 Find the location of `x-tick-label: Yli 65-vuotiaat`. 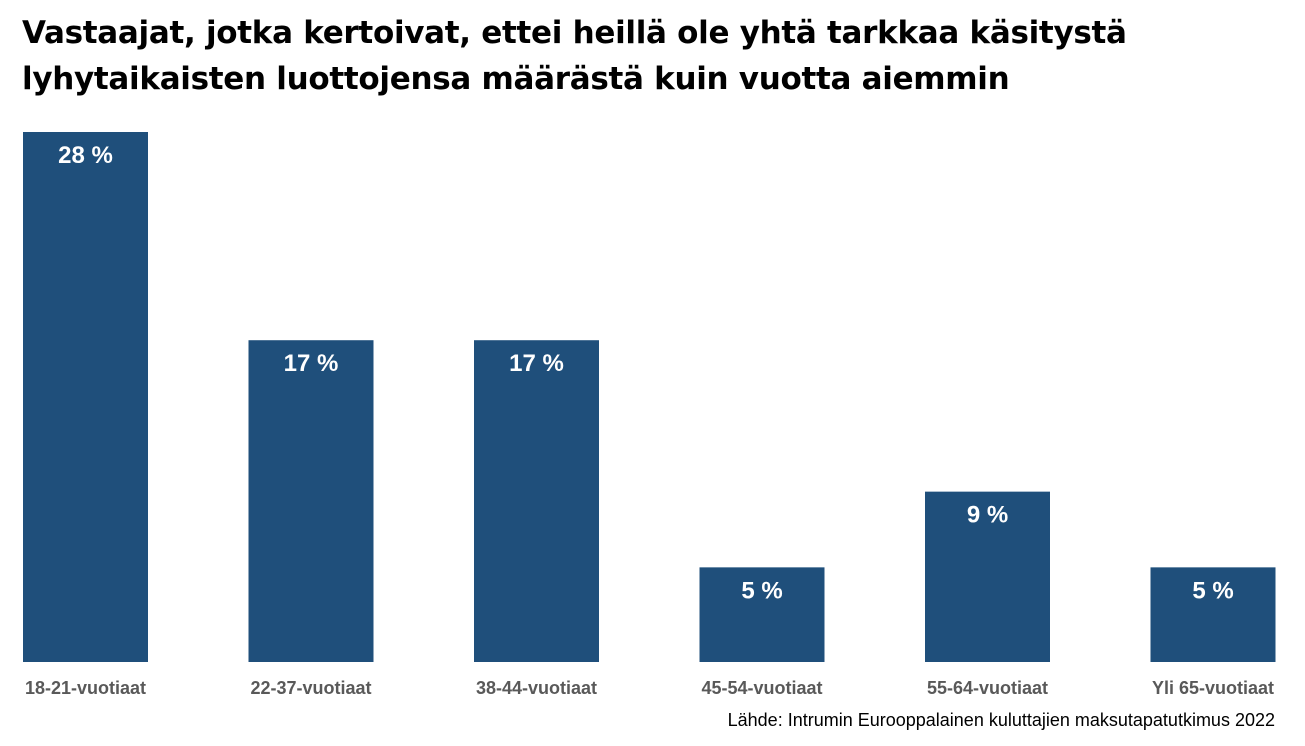

x-tick-label: Yli 65-vuotiaat is located at coordinates (1213, 688).